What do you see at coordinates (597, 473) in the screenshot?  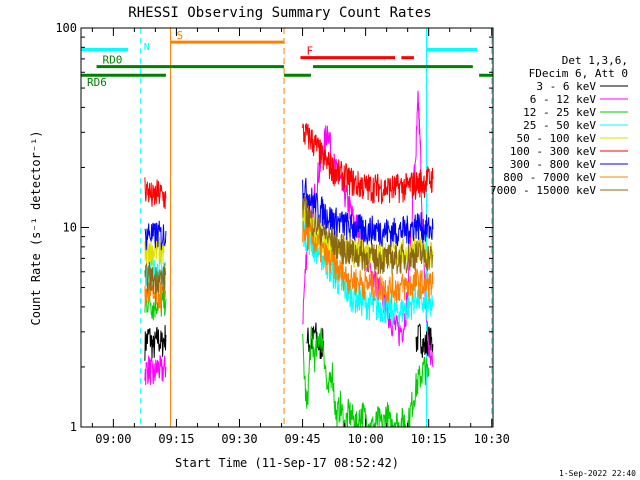 I see `generation-timestamp: 1-Sep-2022 22:40` at bounding box center [597, 473].